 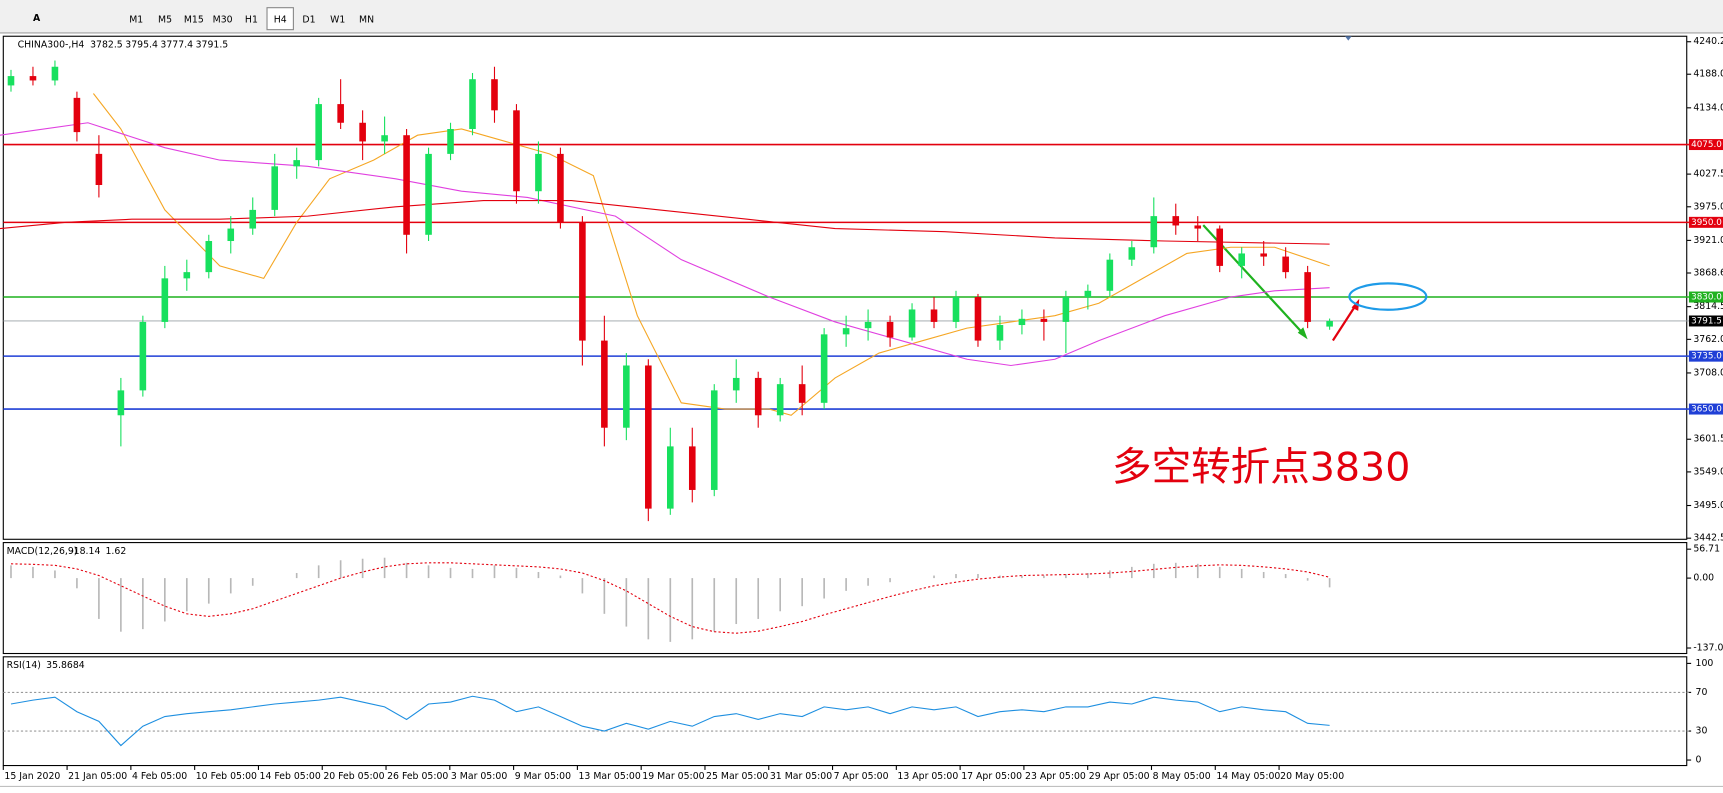 I want to click on moving-average, so click(x=665, y=222).